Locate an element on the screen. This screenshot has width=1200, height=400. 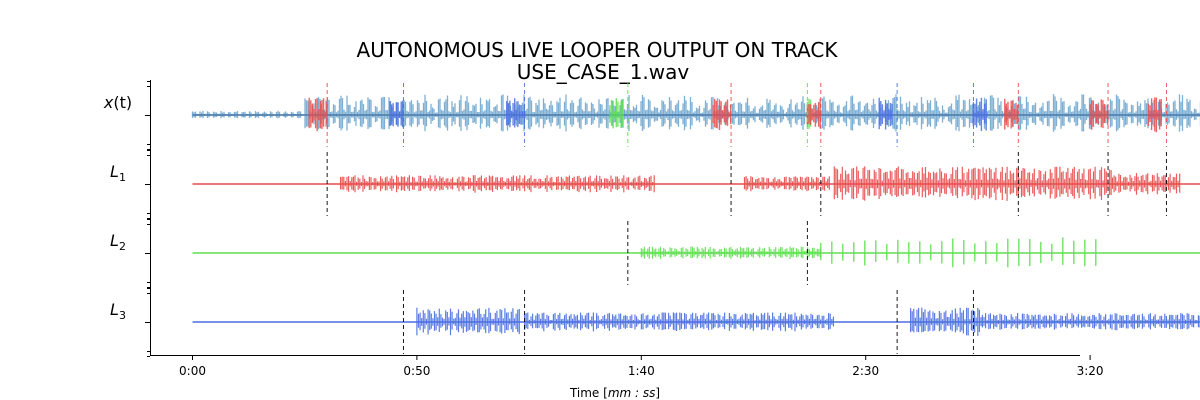
row-label-L2: L2 is located at coordinates (118, 242).